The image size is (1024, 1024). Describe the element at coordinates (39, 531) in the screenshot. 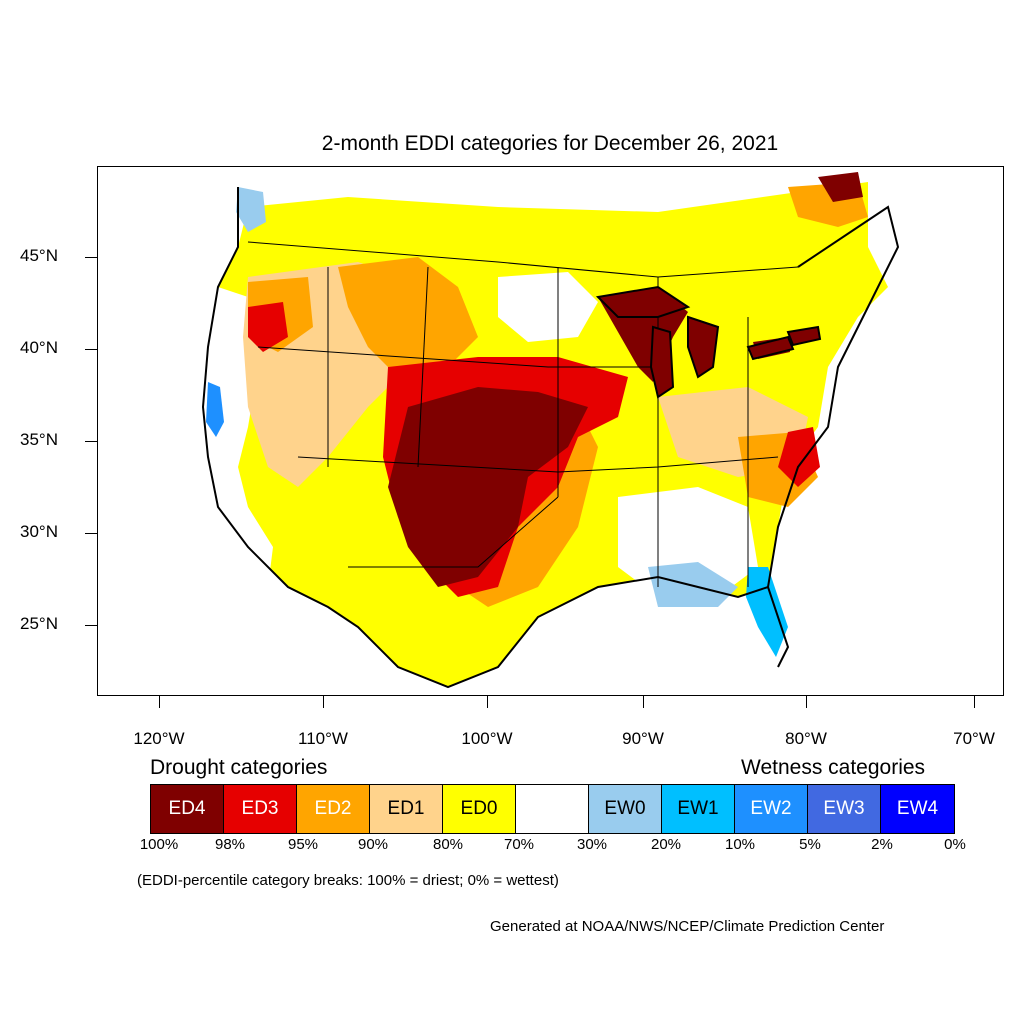

I see `lat-label-30: 30°N` at that location.